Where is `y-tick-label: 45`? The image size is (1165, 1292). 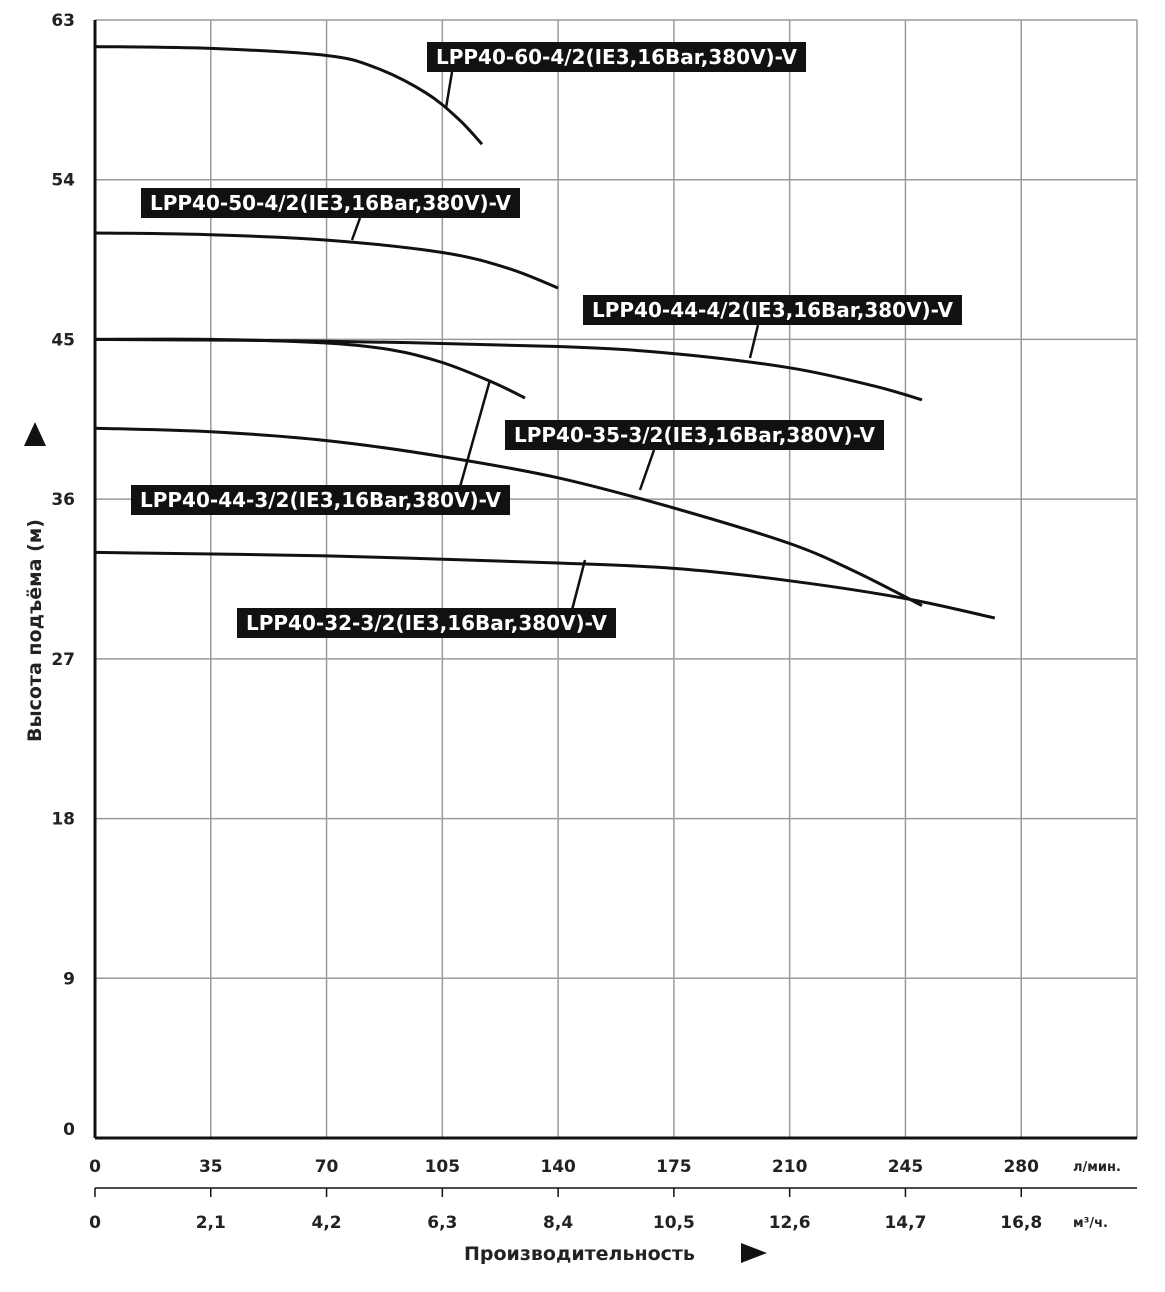 y-tick-label: 45 is located at coordinates (63, 340).